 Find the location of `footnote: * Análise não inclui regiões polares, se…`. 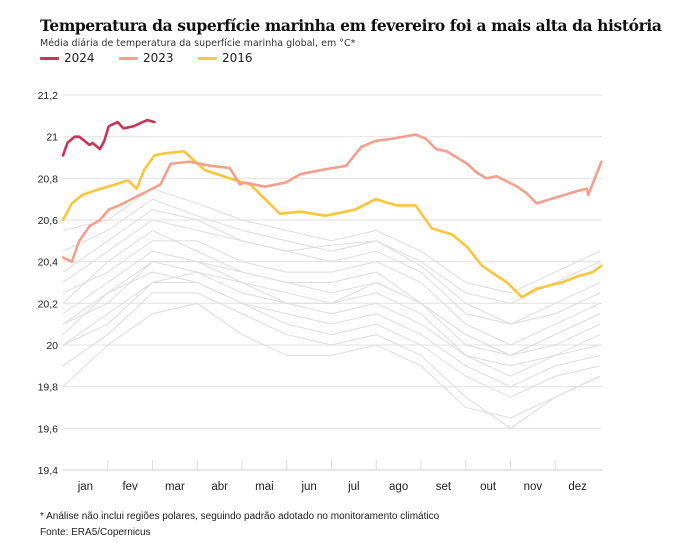

footnote: * Análise não inclui regiões polares, se… is located at coordinates (240, 516).